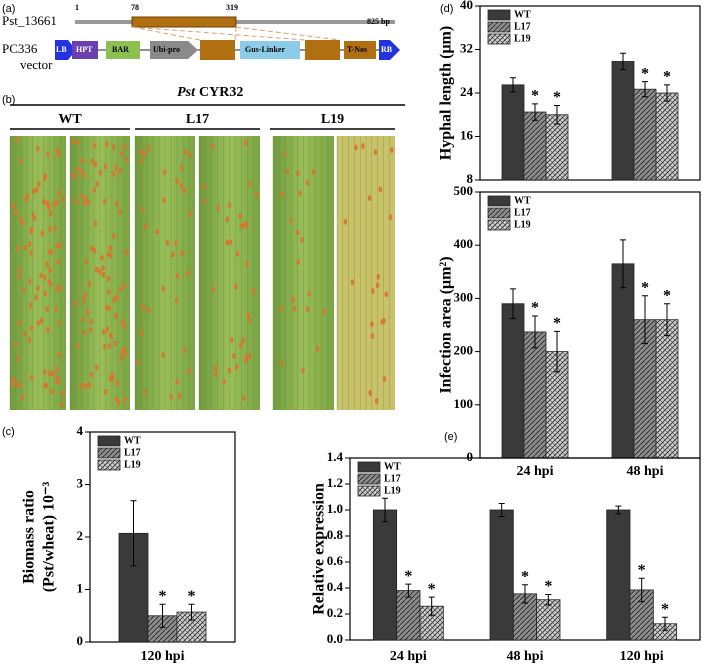 The height and width of the screenshot is (665, 709). Describe the element at coordinates (84, 49) in the screenshot. I see `element-label: HPT` at that location.